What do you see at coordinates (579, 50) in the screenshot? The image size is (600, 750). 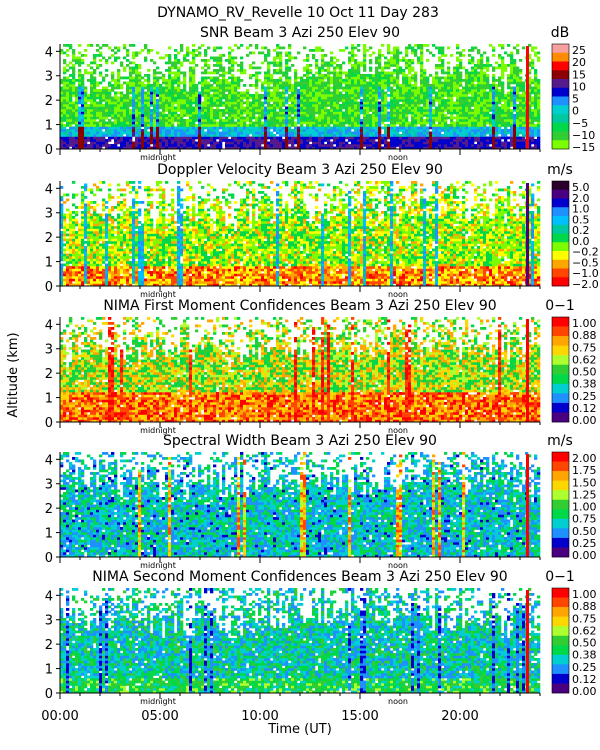 I see `colorbar-label: 25` at bounding box center [579, 50].